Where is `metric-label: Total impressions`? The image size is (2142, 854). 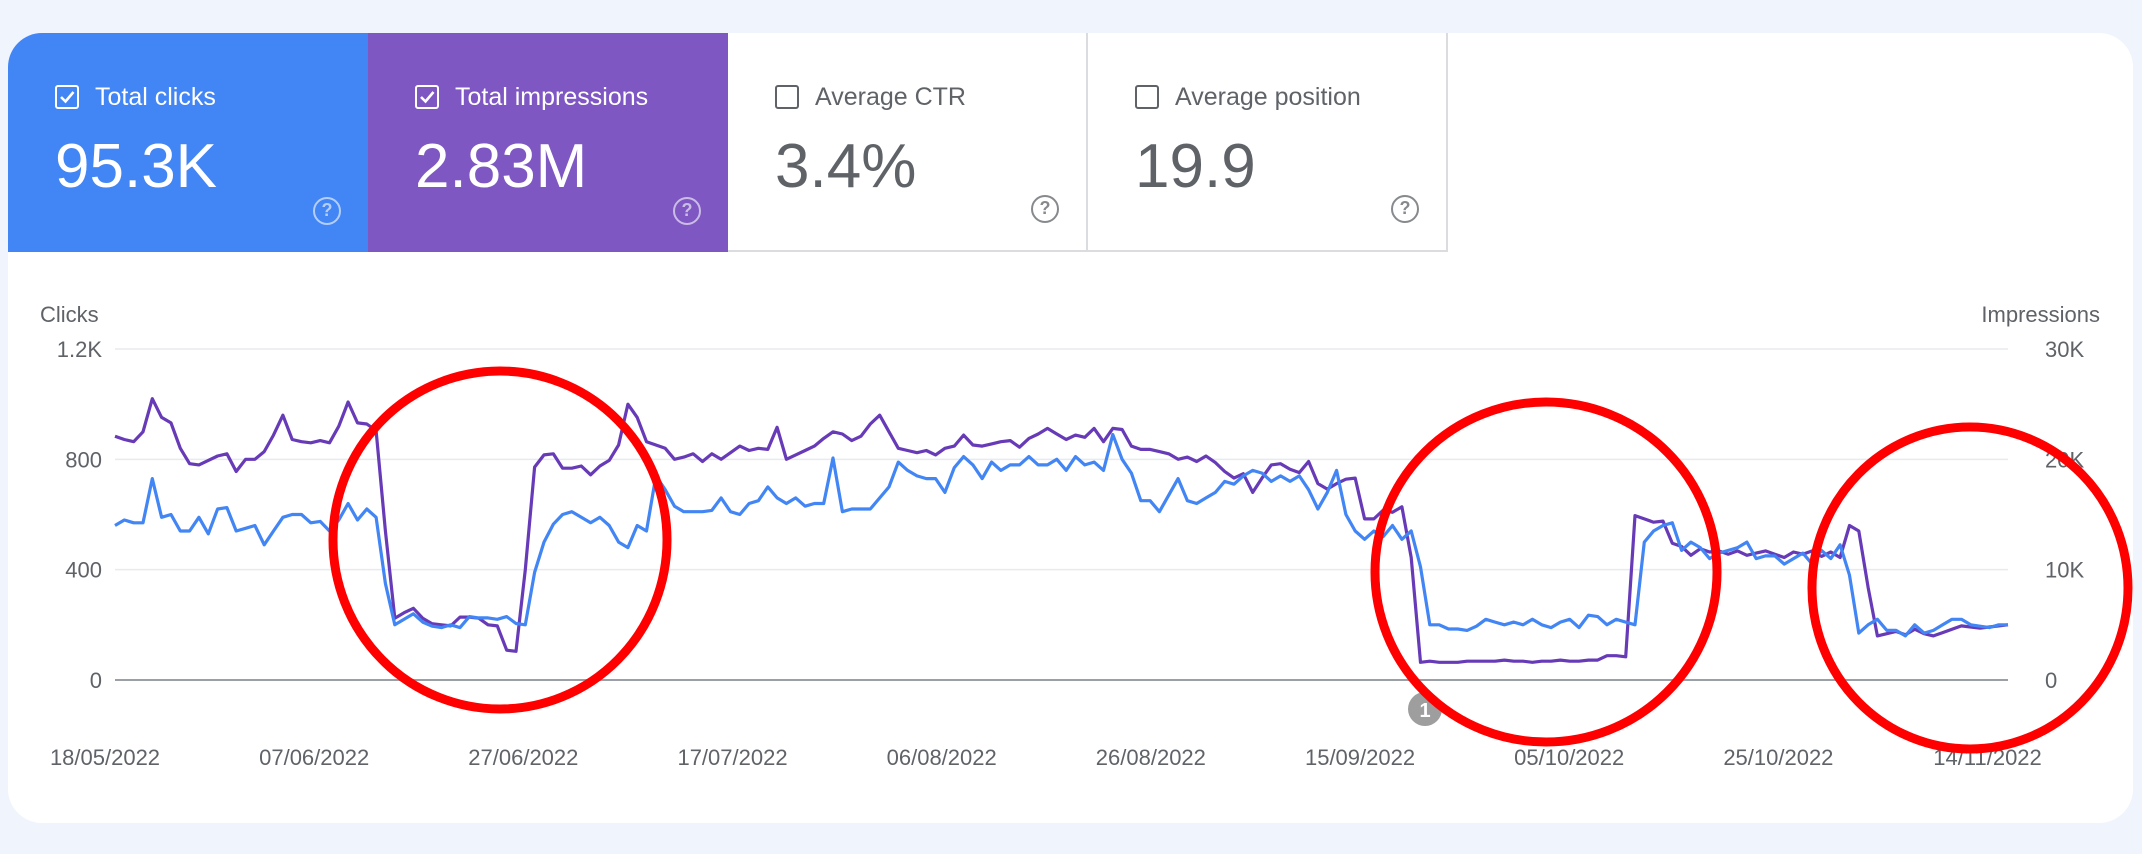
metric-label: Total impressions is located at coordinates (552, 97).